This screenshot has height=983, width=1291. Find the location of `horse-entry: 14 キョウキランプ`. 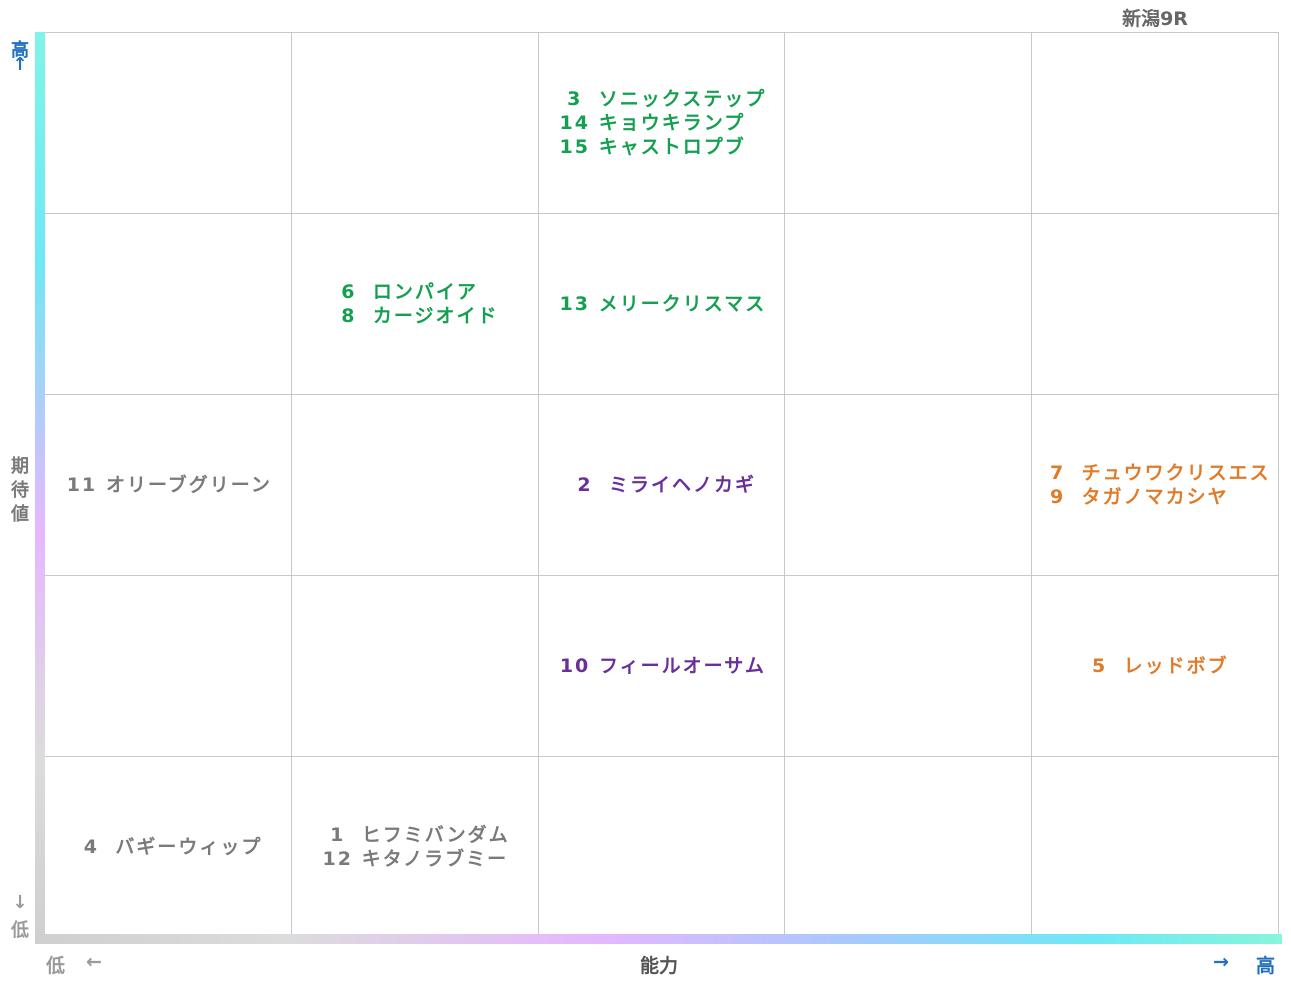

horse-entry: 14 キョウキランプ is located at coordinates (651, 123).